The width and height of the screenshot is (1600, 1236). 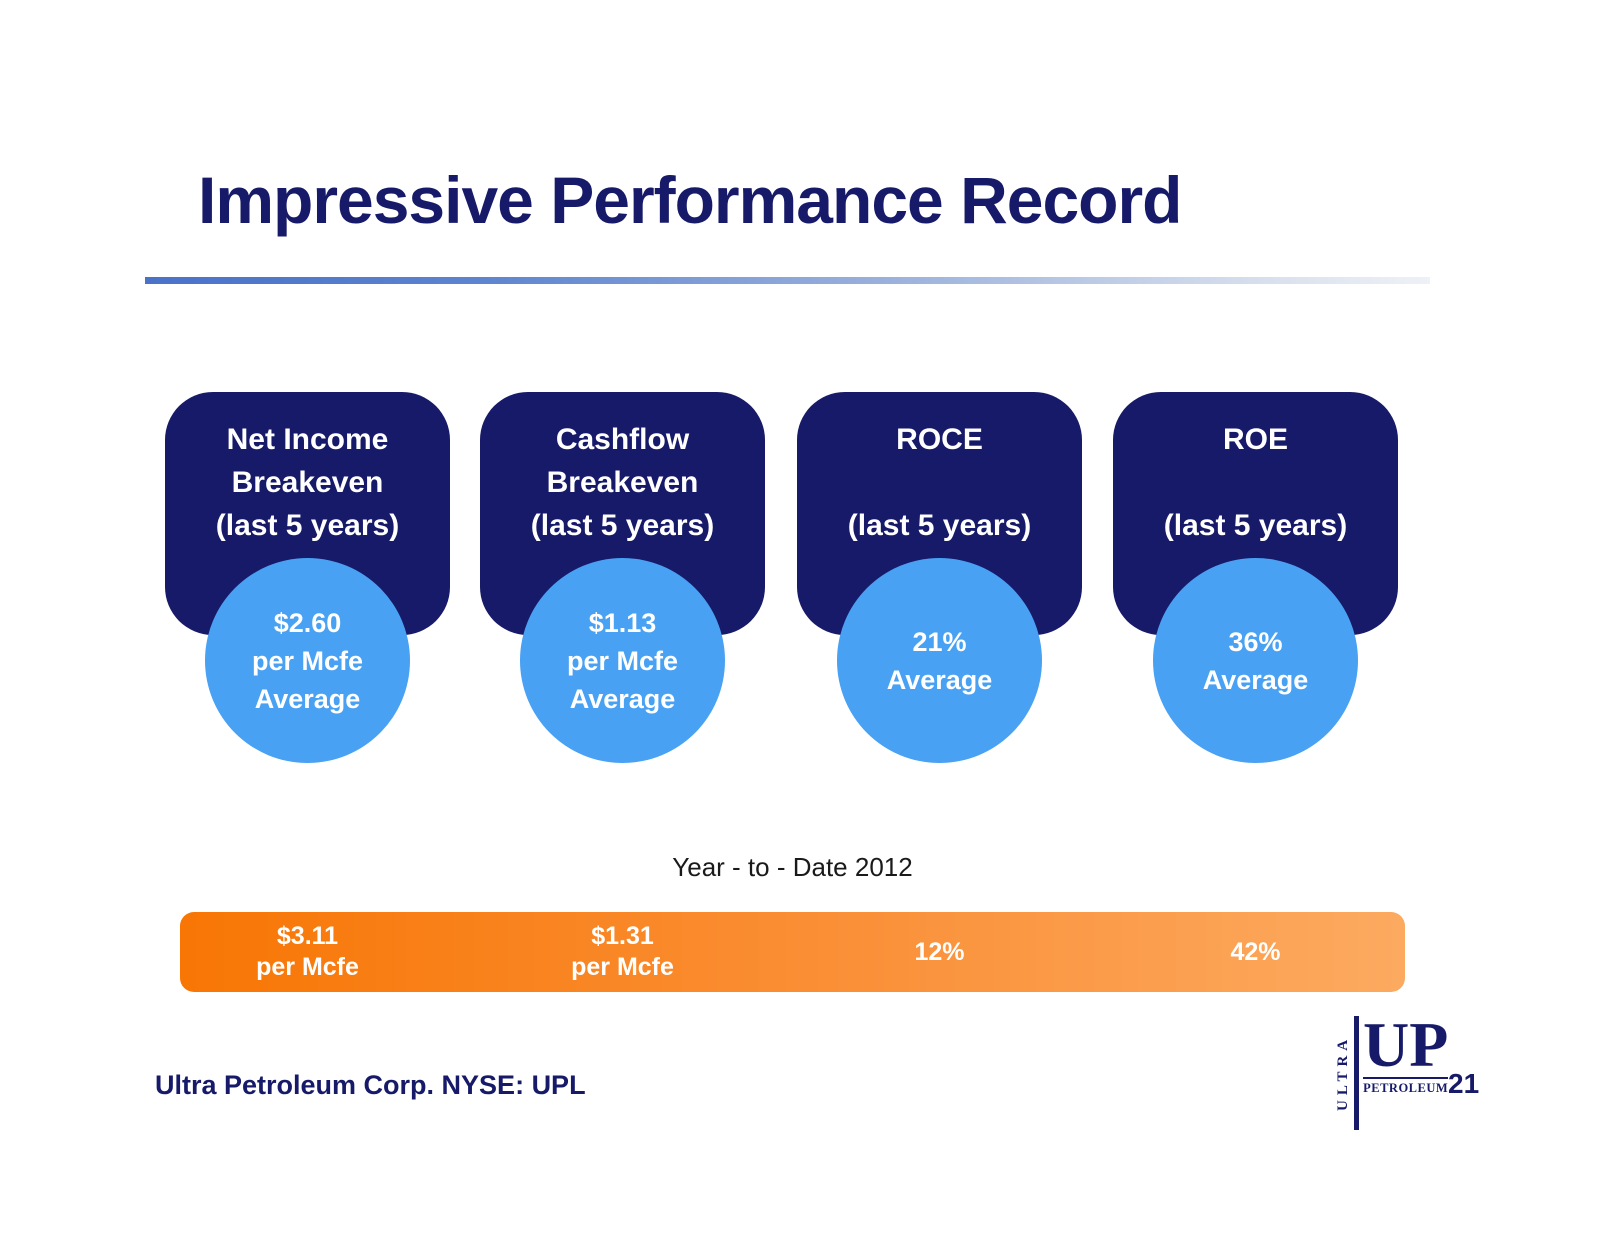 I want to click on ytd-value-line: 12%, so click(x=939, y=951).